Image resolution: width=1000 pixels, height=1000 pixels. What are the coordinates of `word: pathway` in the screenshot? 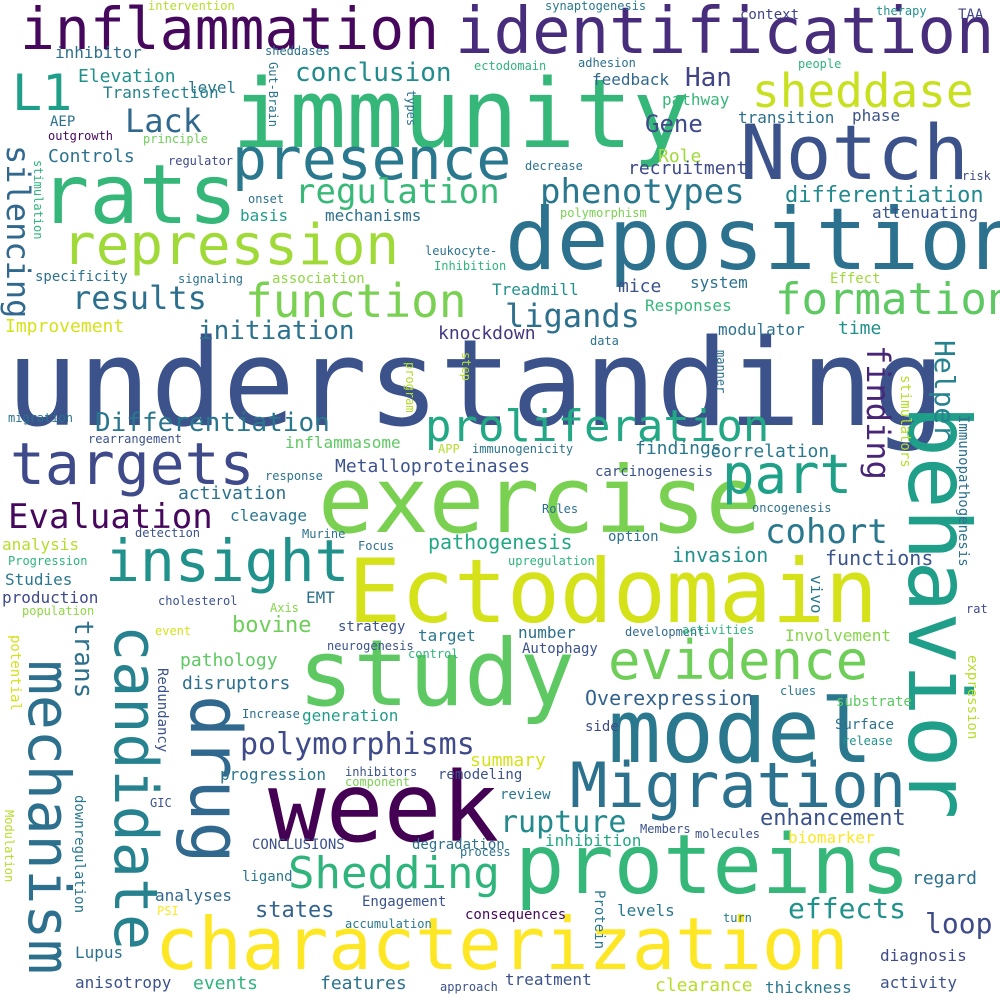 It's located at (696, 99).